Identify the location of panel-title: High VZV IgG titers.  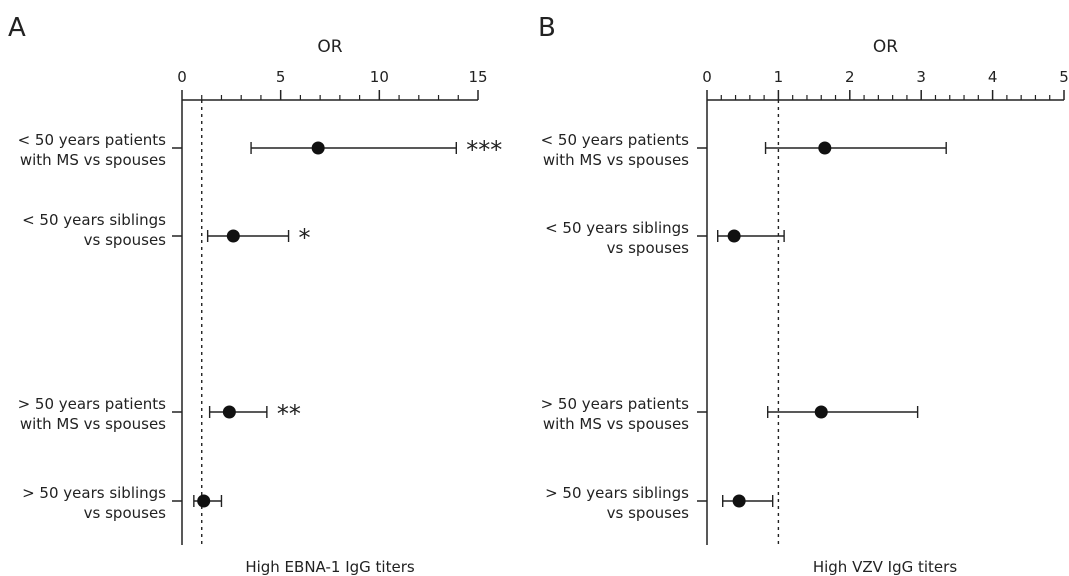
(885, 567).